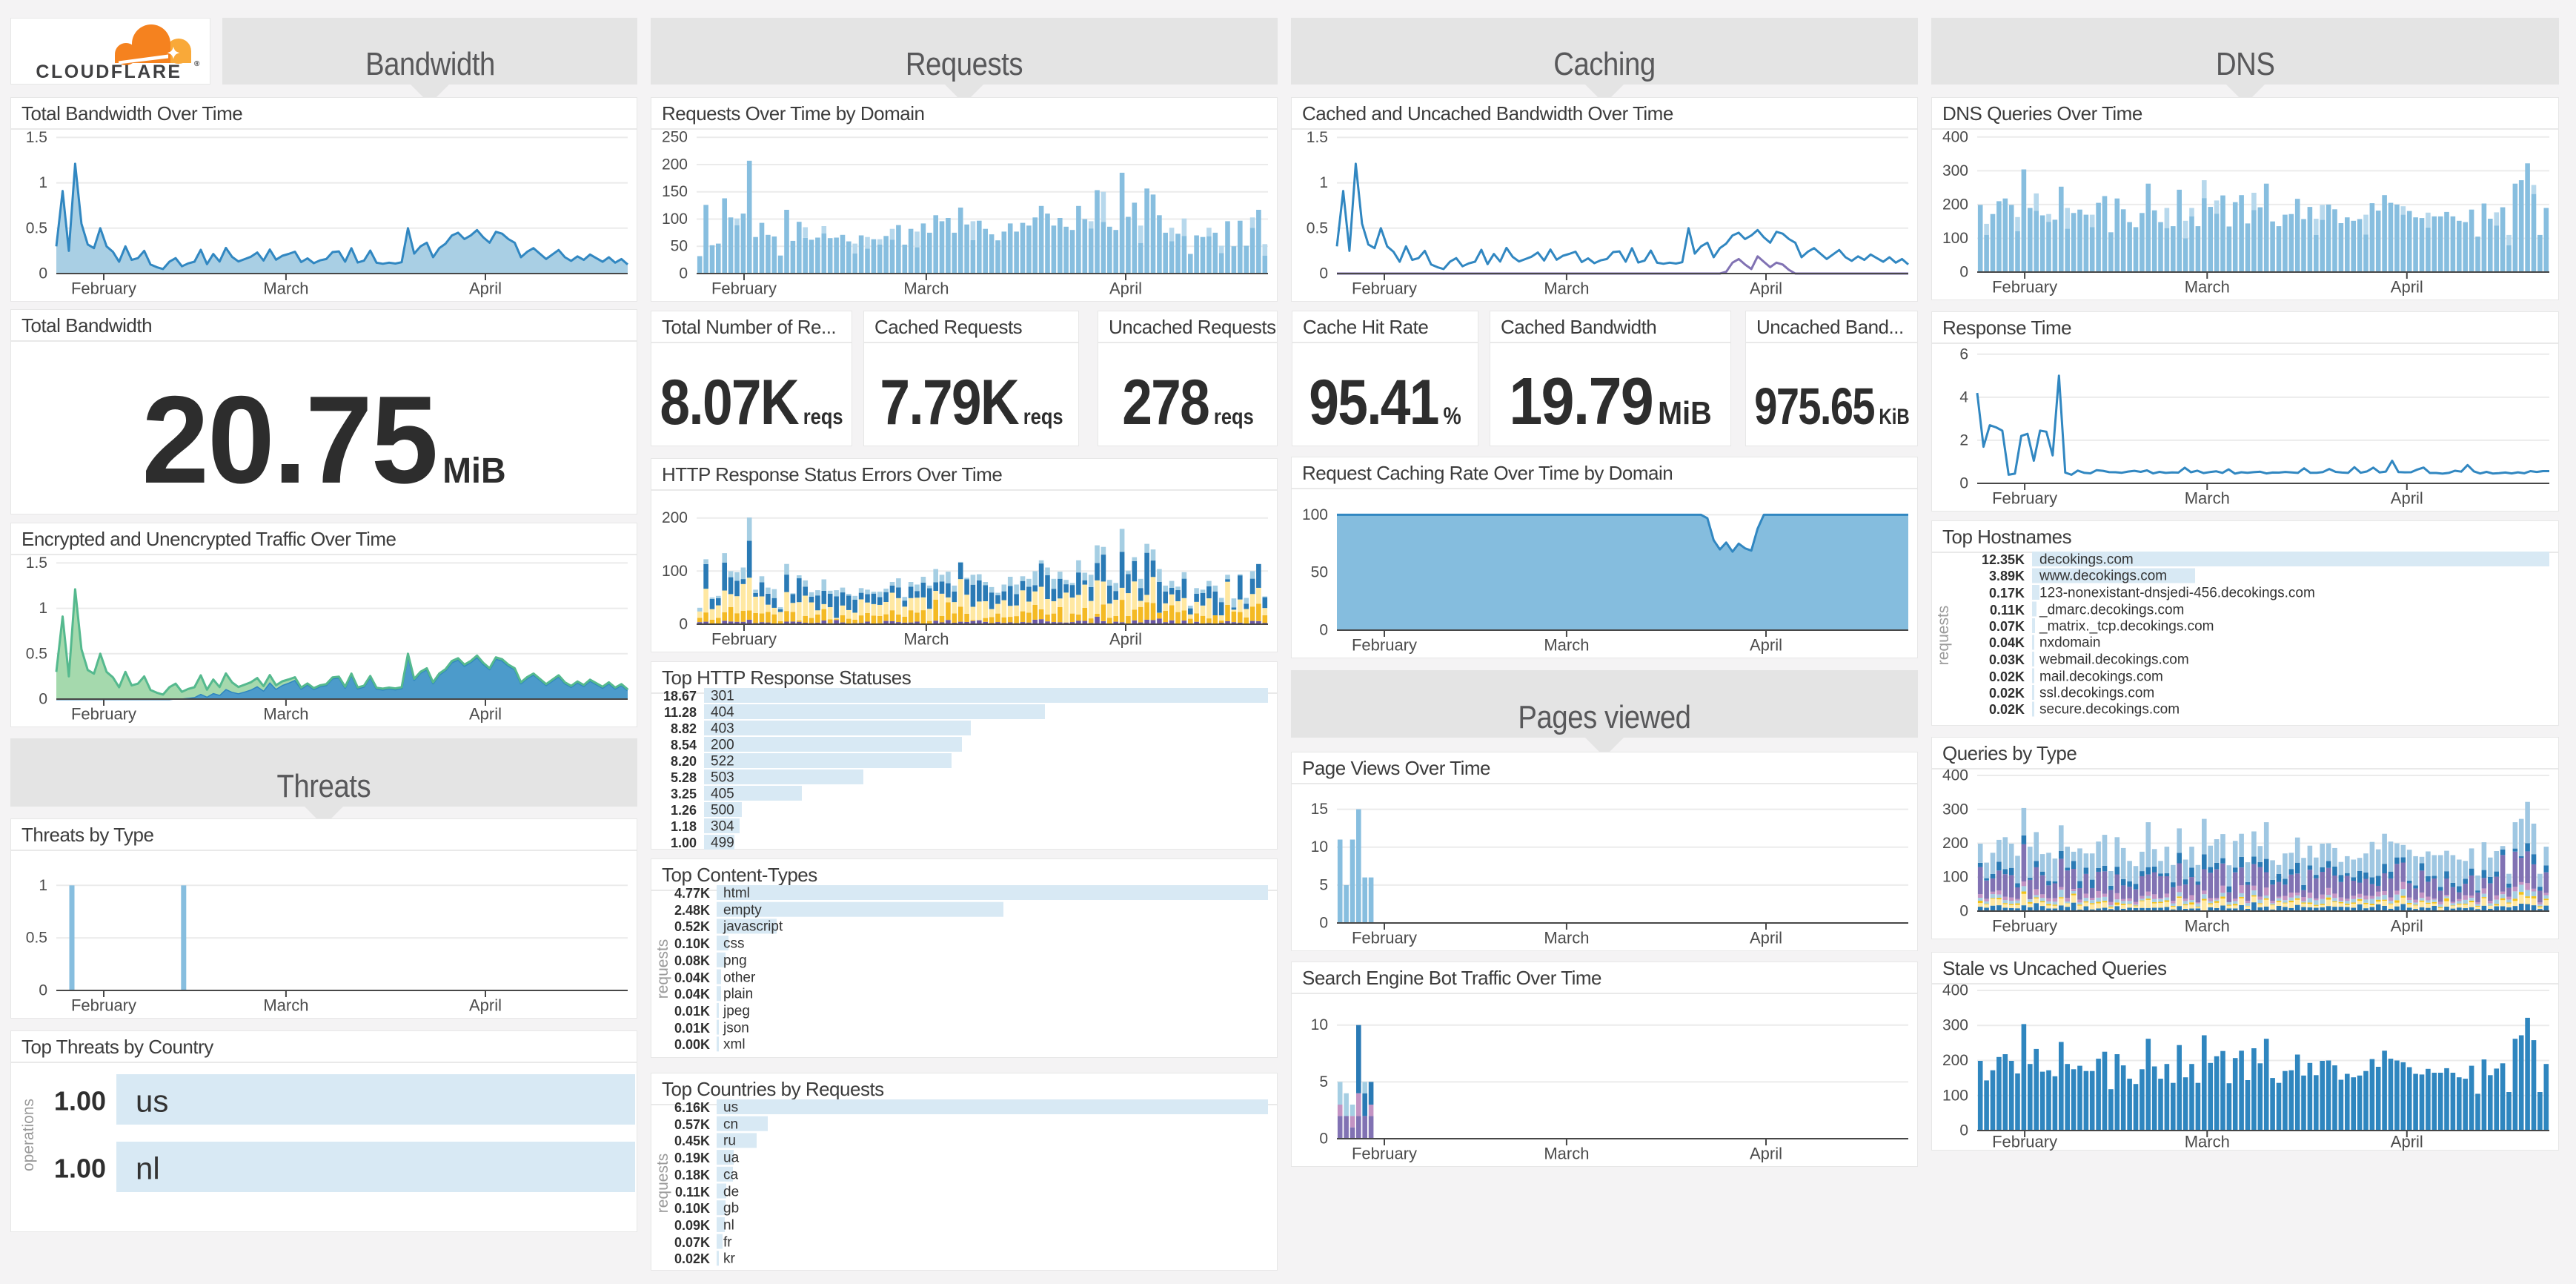 The width and height of the screenshot is (2576, 1284). I want to click on svg-text: 0.17K, so click(2007, 593).